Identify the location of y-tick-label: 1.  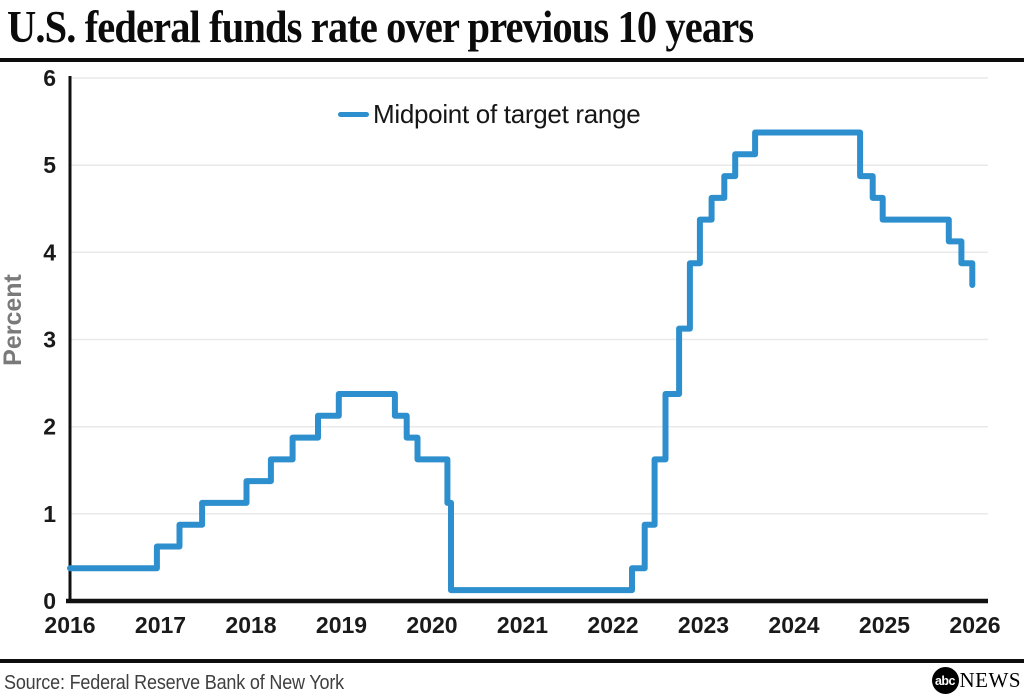
(49, 514).